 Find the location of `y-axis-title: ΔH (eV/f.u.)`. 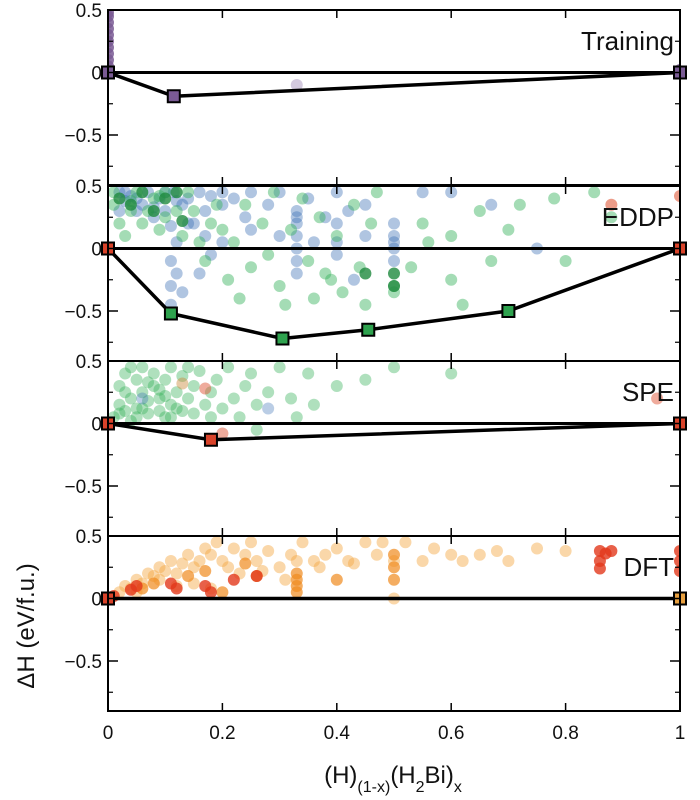

y-axis-title: ΔH (eV/f.u.) is located at coordinates (26, 625).